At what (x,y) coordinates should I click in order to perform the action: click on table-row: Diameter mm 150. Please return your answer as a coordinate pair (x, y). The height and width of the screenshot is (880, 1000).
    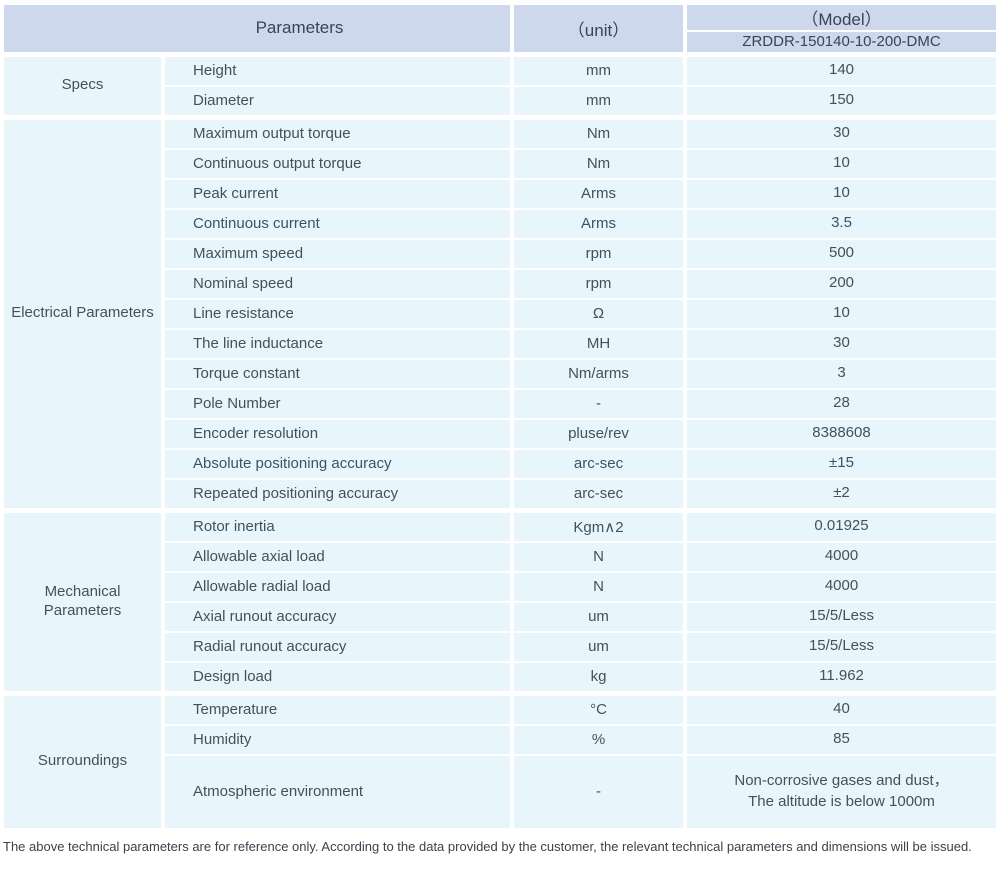
    Looking at the image, I should click on (501, 101).